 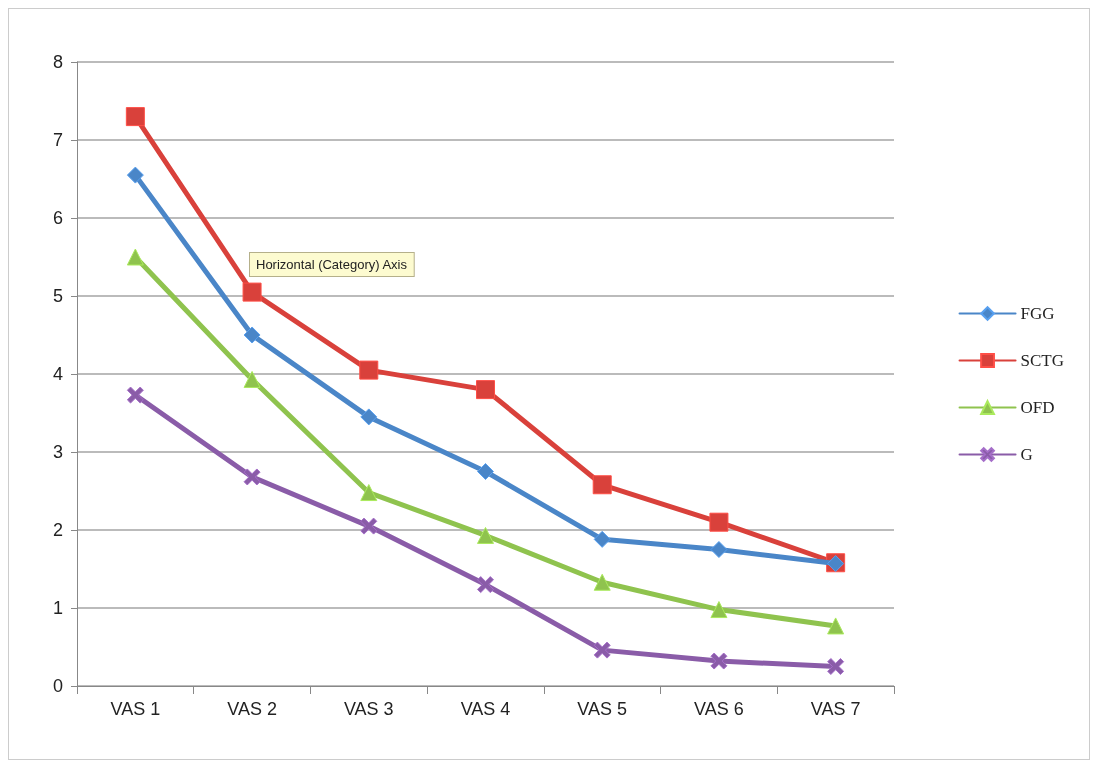 What do you see at coordinates (57, 62) in the screenshot?
I see `y-tick-label: 8` at bounding box center [57, 62].